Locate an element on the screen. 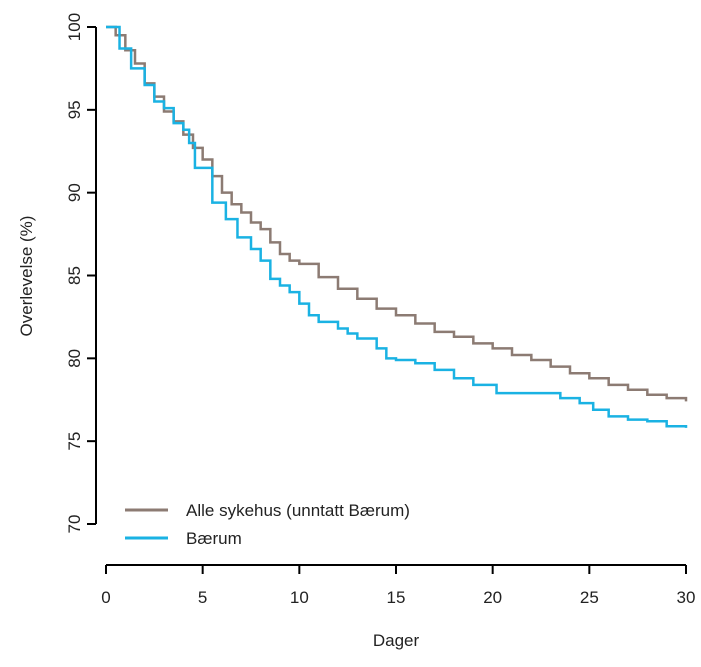  x-tick-label: 20 is located at coordinates (492, 597).